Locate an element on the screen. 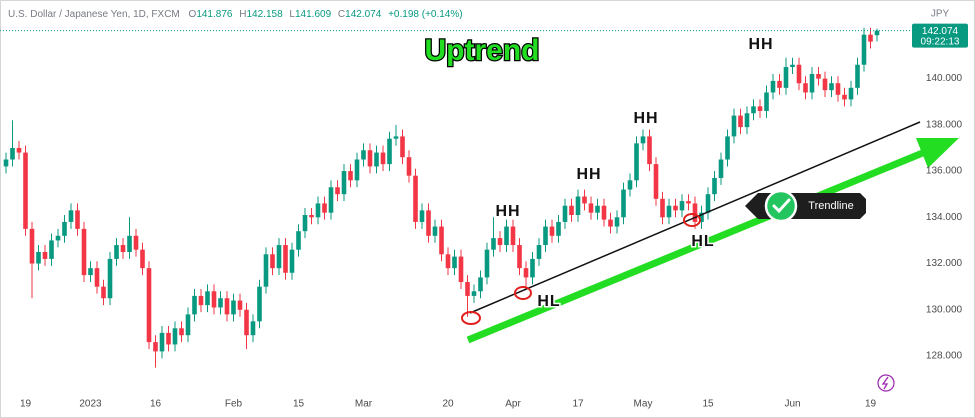 This screenshot has width=975, height=418. x-tick-label: 20 is located at coordinates (448, 404).